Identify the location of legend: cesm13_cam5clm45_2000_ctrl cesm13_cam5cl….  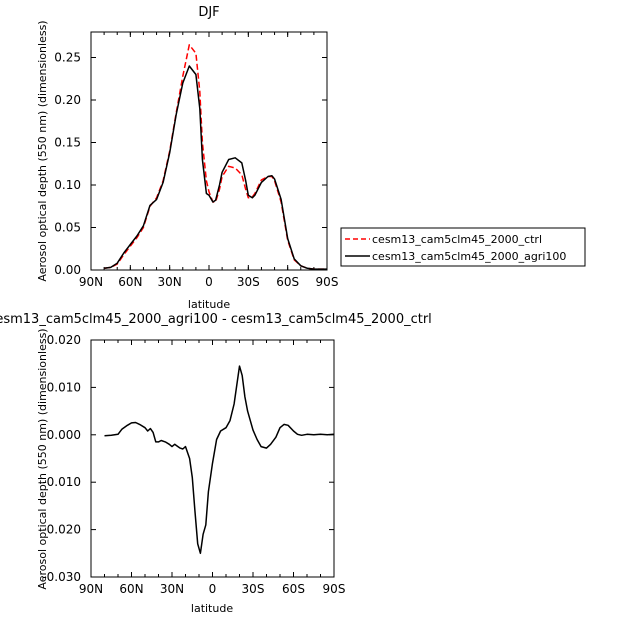
(463, 247).